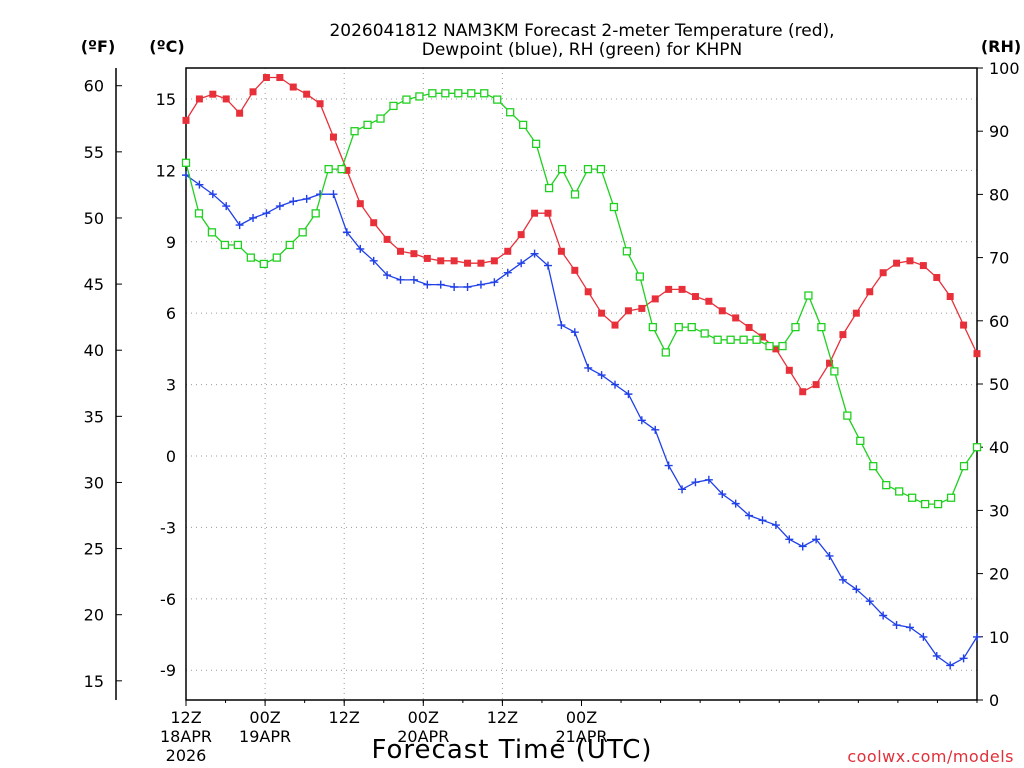 This screenshot has width=1024, height=768. What do you see at coordinates (166, 99) in the screenshot?
I see `celsius-tick-label: 15` at bounding box center [166, 99].